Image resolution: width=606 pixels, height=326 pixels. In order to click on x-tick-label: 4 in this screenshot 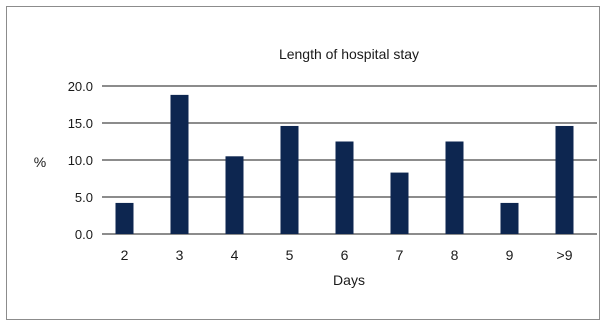, I will do `click(235, 255)`.